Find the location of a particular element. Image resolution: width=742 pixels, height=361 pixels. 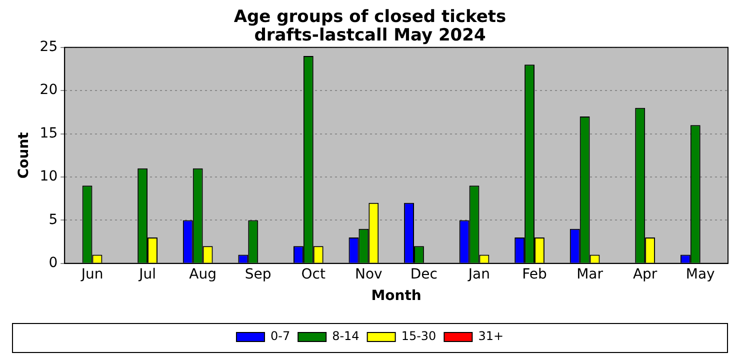

x-tick-label: May is located at coordinates (700, 274).